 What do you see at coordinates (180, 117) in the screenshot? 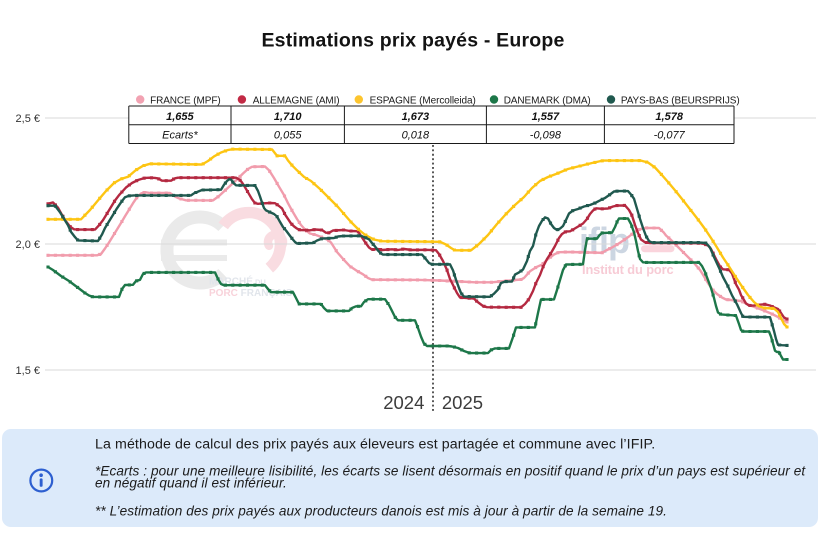
I see `svg-text: 1,655` at bounding box center [180, 117].